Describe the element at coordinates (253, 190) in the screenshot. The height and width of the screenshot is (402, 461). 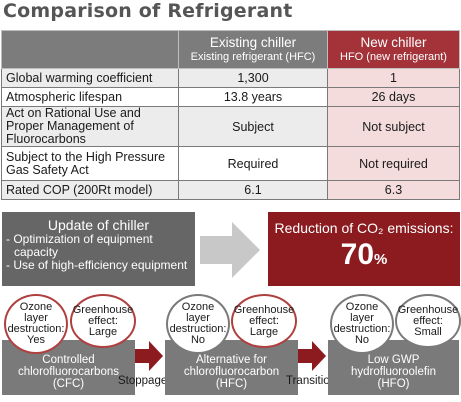
I see `row-existing-value: 6.1` at that location.